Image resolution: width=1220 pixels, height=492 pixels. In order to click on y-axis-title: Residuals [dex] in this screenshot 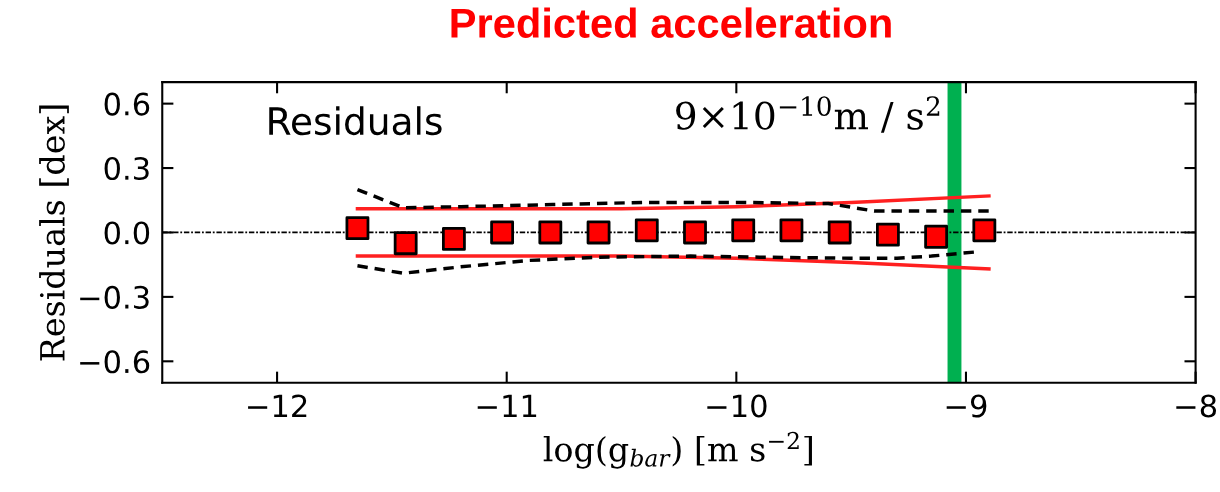, I will do `click(54, 233)`.